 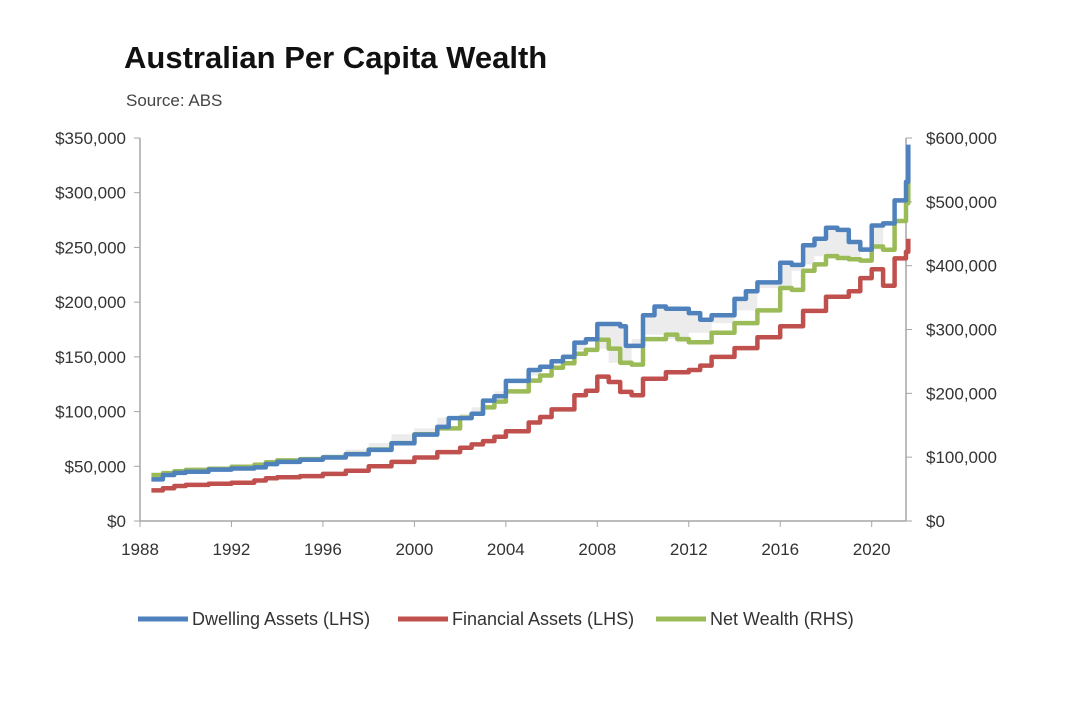 I want to click on right-tick-label: $500,000, so click(x=961, y=202).